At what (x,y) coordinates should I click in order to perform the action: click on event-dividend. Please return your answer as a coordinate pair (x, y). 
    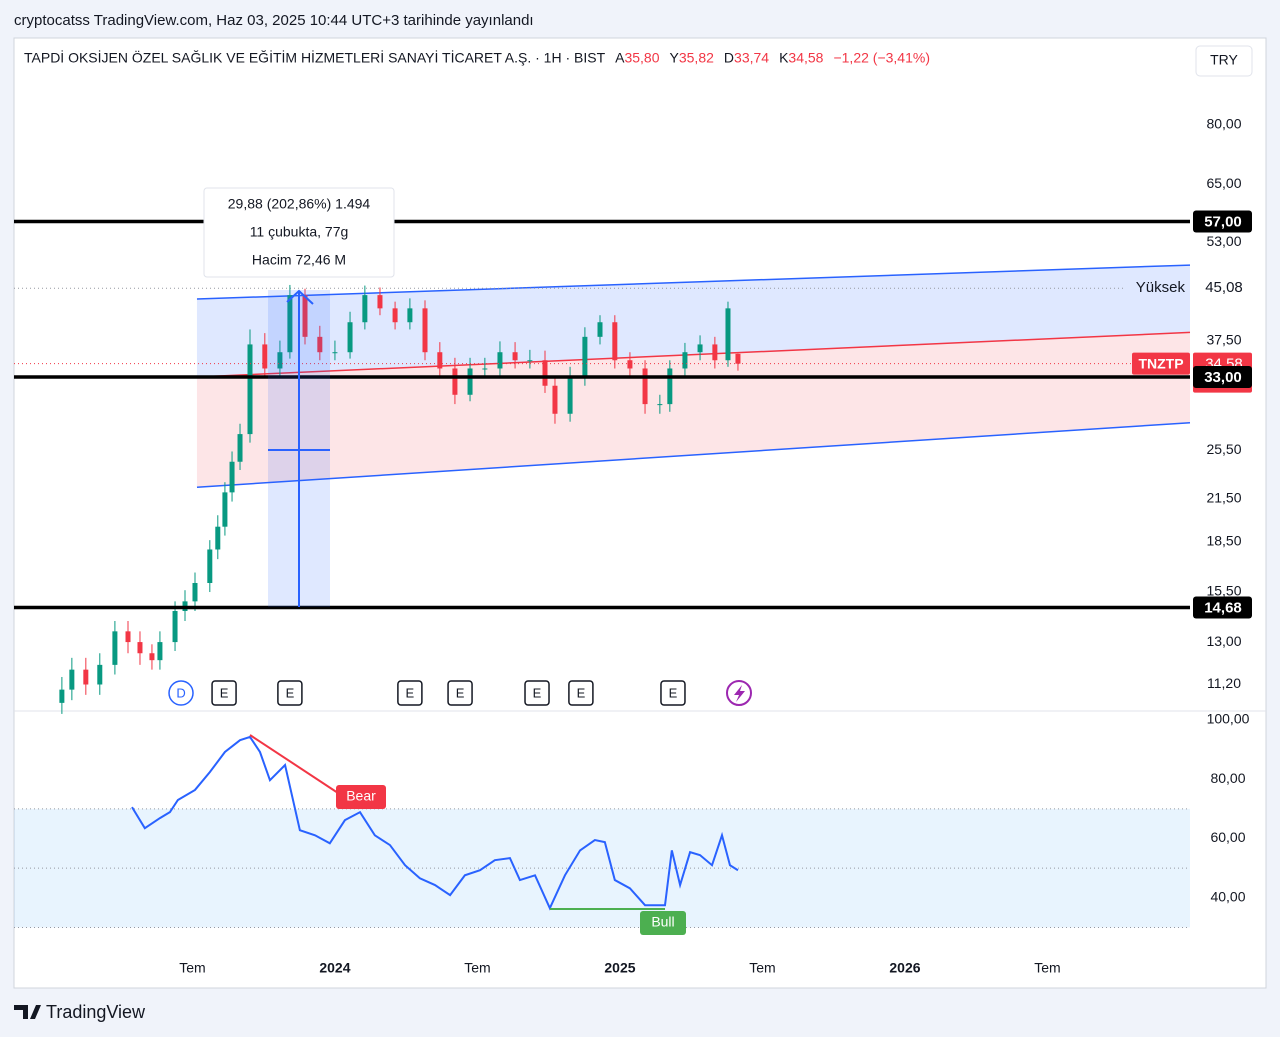
    Looking at the image, I should click on (181, 693).